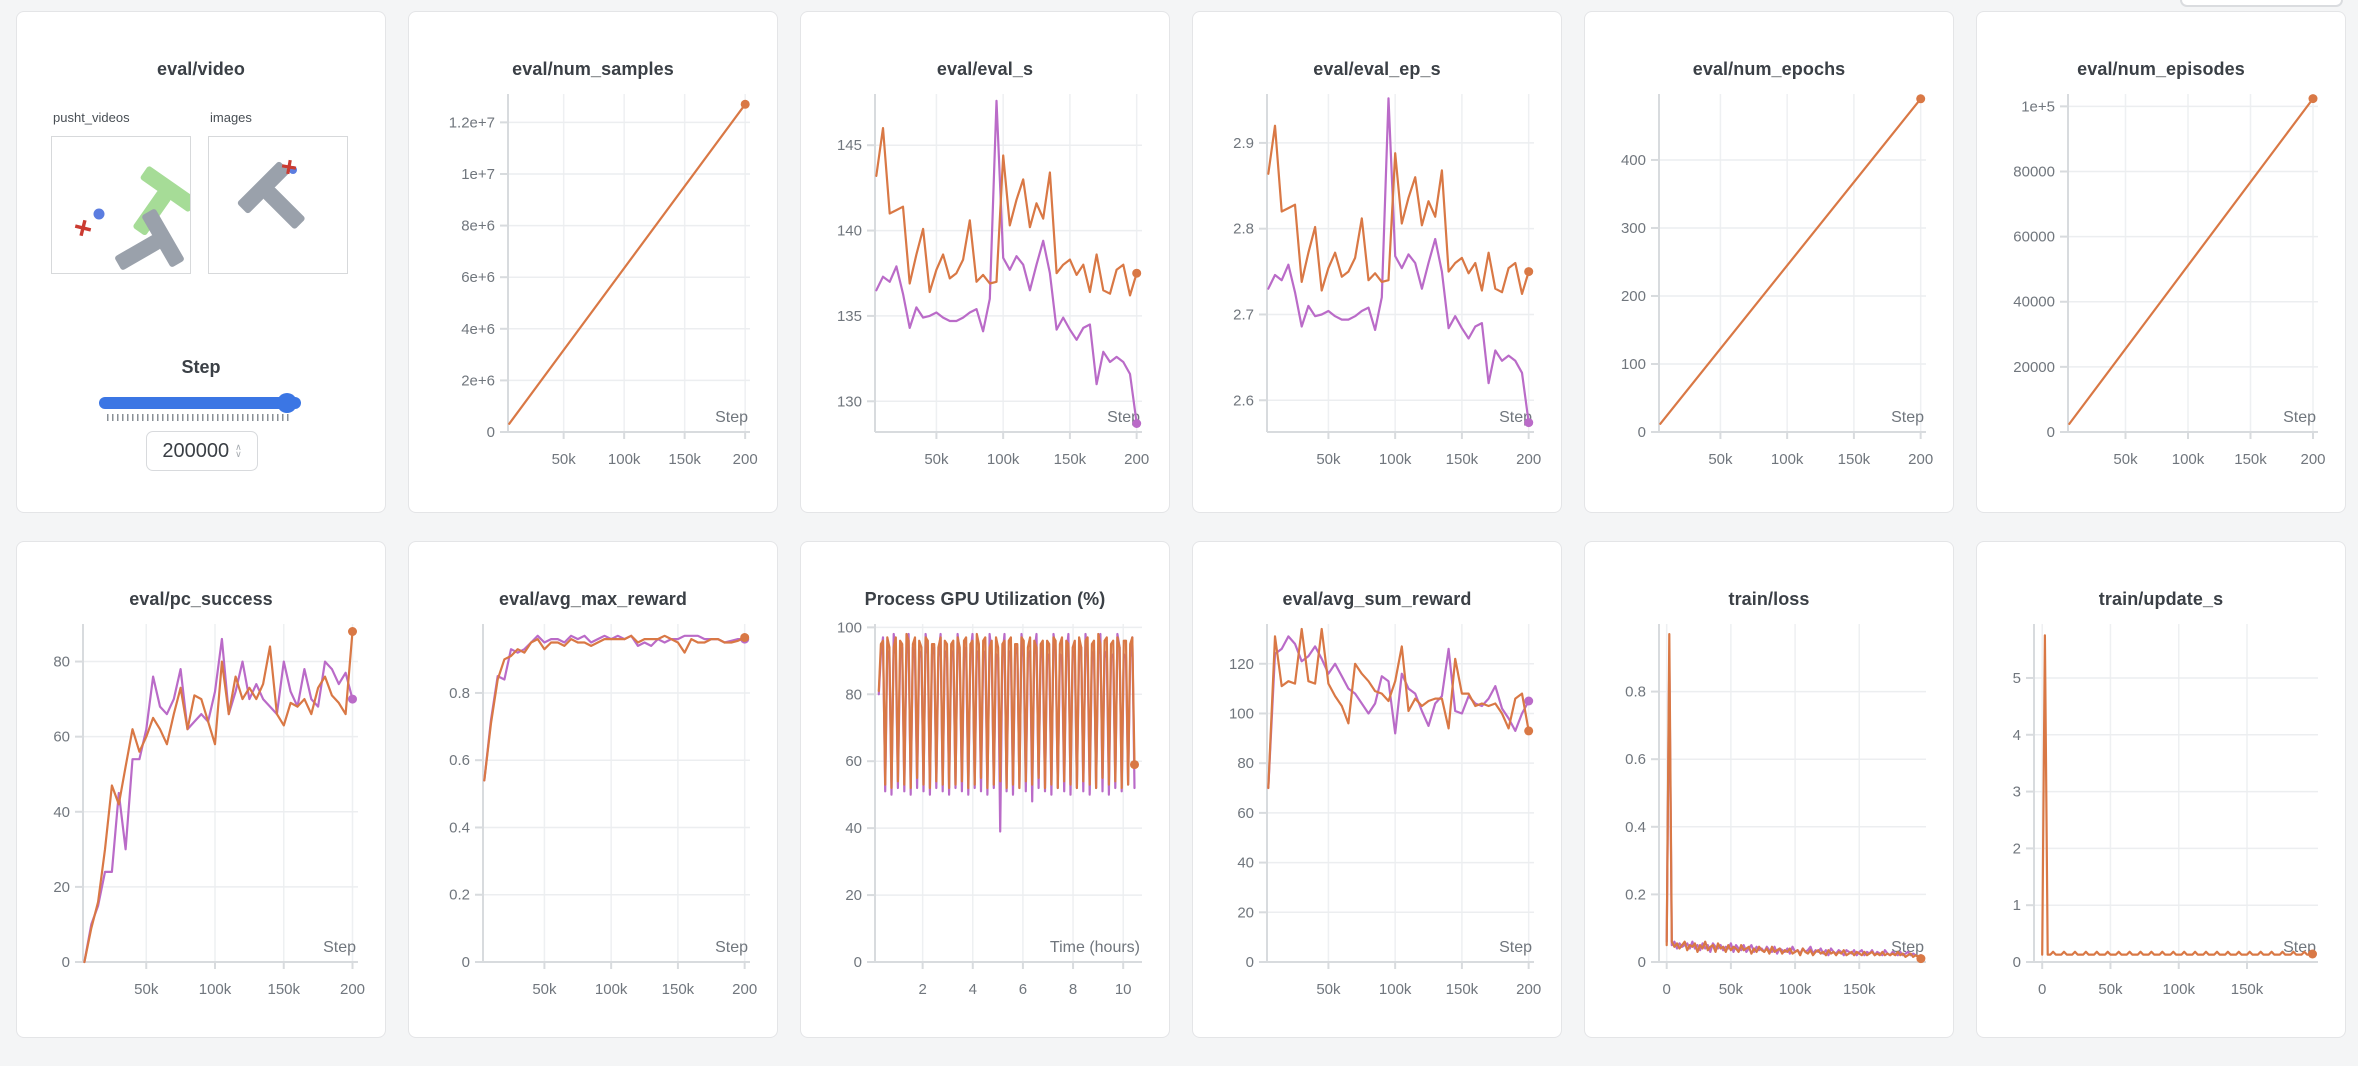  Describe the element at coordinates (478, 174) in the screenshot. I see `y-tick-label: 1e+7` at that location.